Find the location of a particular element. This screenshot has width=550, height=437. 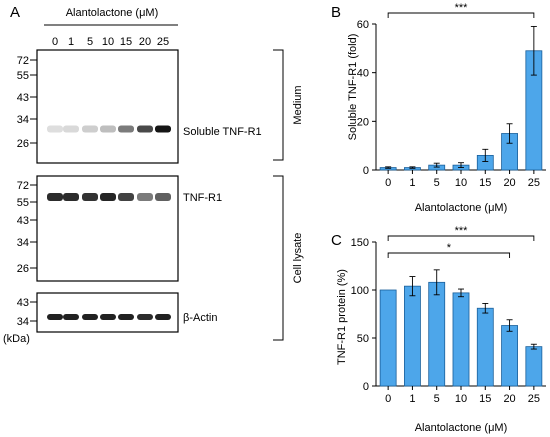

kda-unit-label: (kDa) is located at coordinates (16, 339).